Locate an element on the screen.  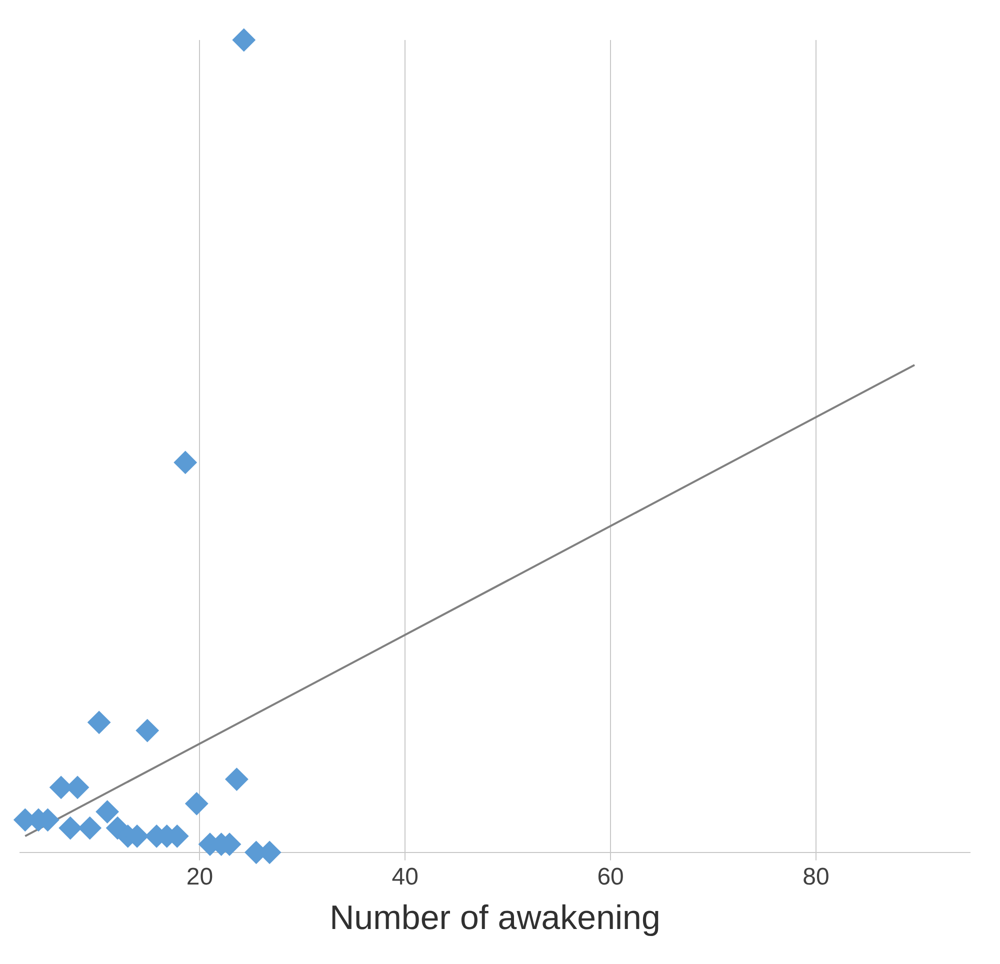
x-tick-label: 40 is located at coordinates (405, 876).